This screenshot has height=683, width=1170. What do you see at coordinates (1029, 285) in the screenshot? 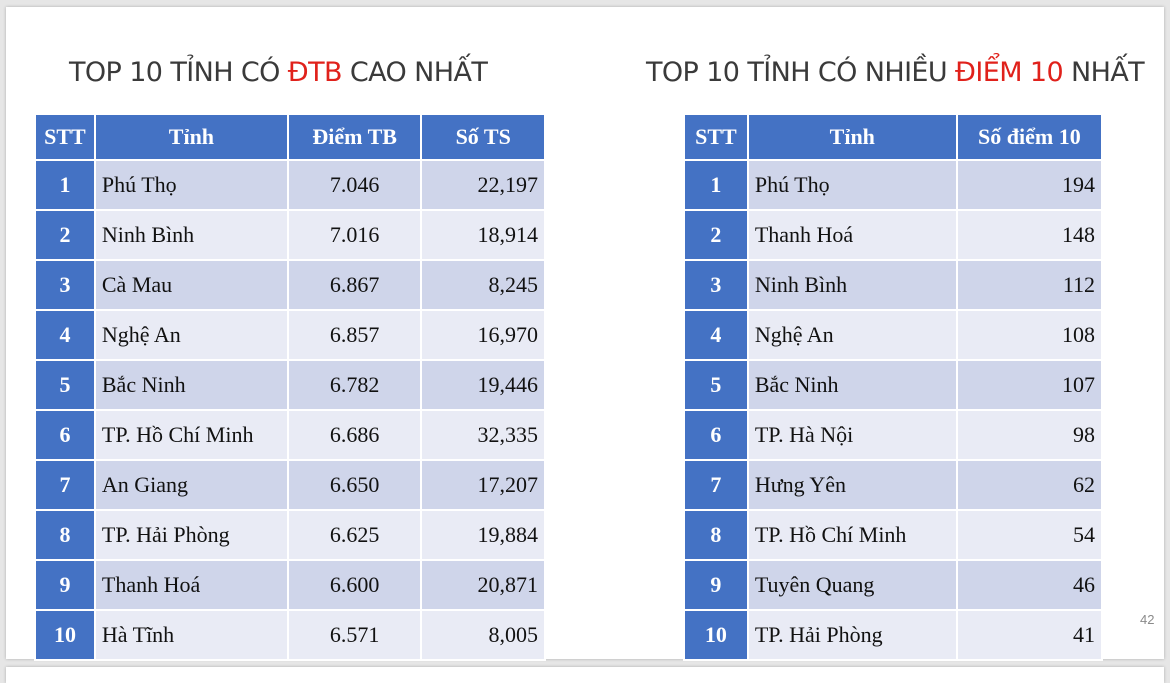
I see `perfect-score-count-cell: 112` at bounding box center [1029, 285].